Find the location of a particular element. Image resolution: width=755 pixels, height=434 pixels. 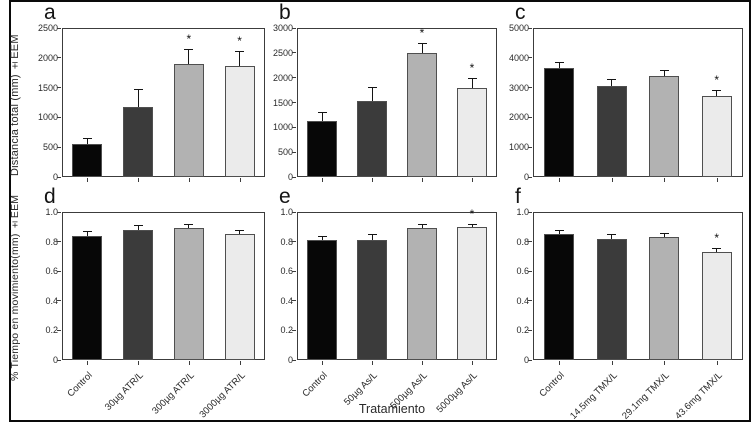

x-tick-label: 3000µg ATR/L is located at coordinates (222, 395).